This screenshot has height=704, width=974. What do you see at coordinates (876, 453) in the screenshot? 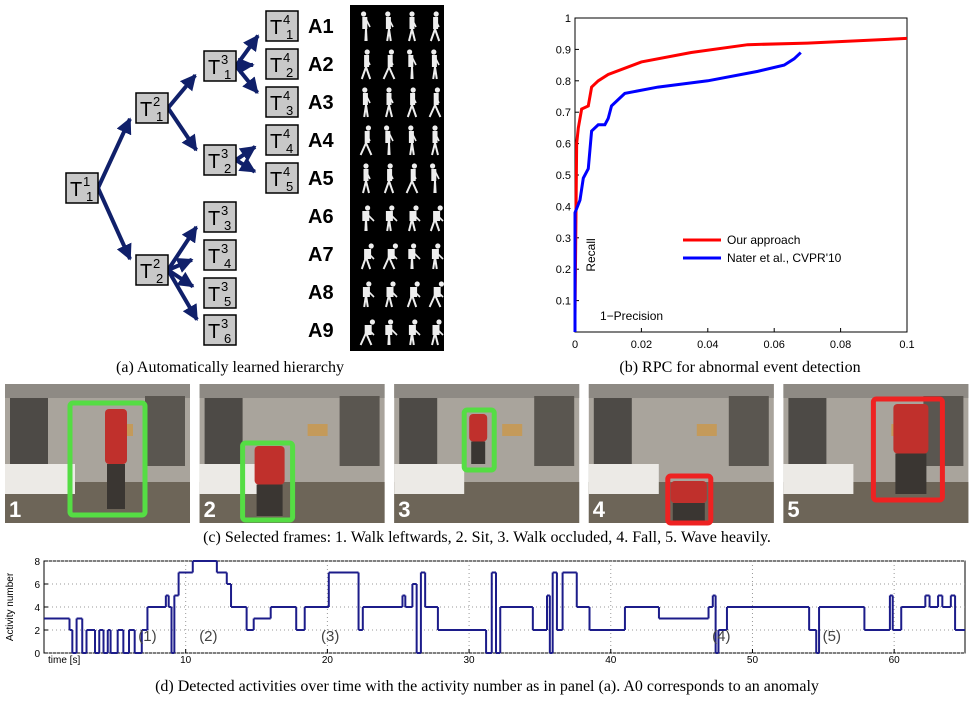
I see `frame: 5` at bounding box center [876, 453].